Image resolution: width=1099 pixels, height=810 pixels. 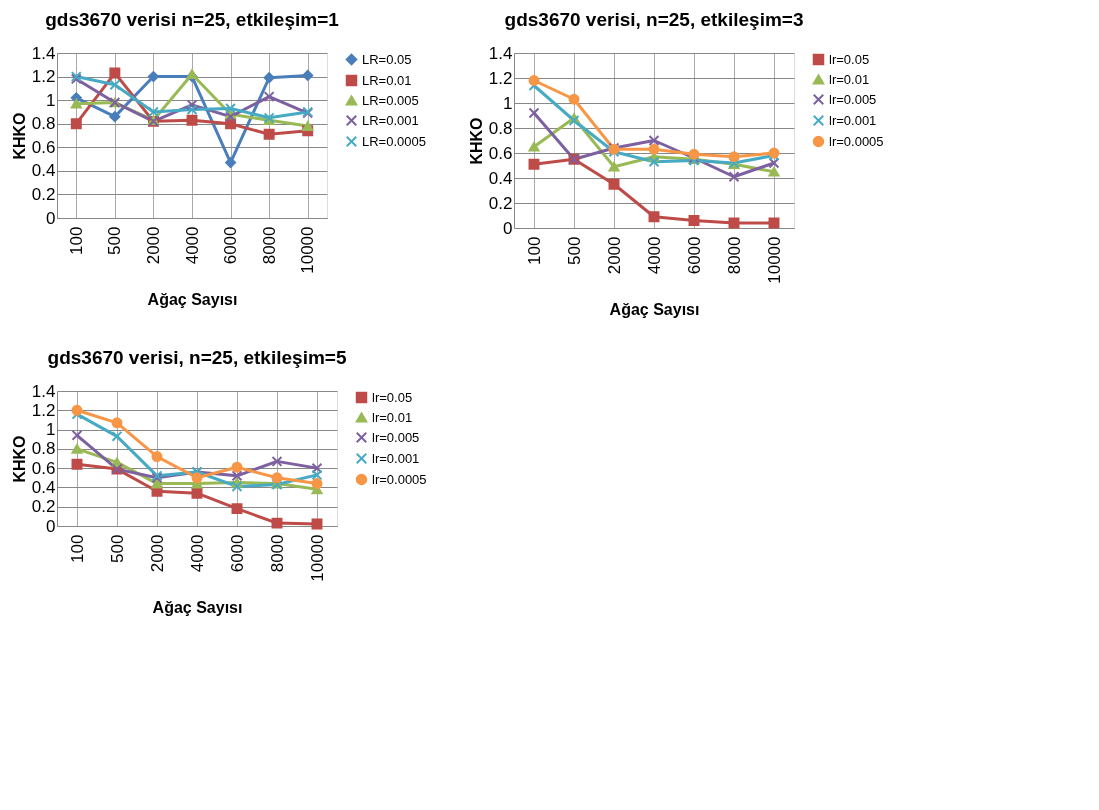 I want to click on legend-label: LR=0.005, so click(x=390, y=100).